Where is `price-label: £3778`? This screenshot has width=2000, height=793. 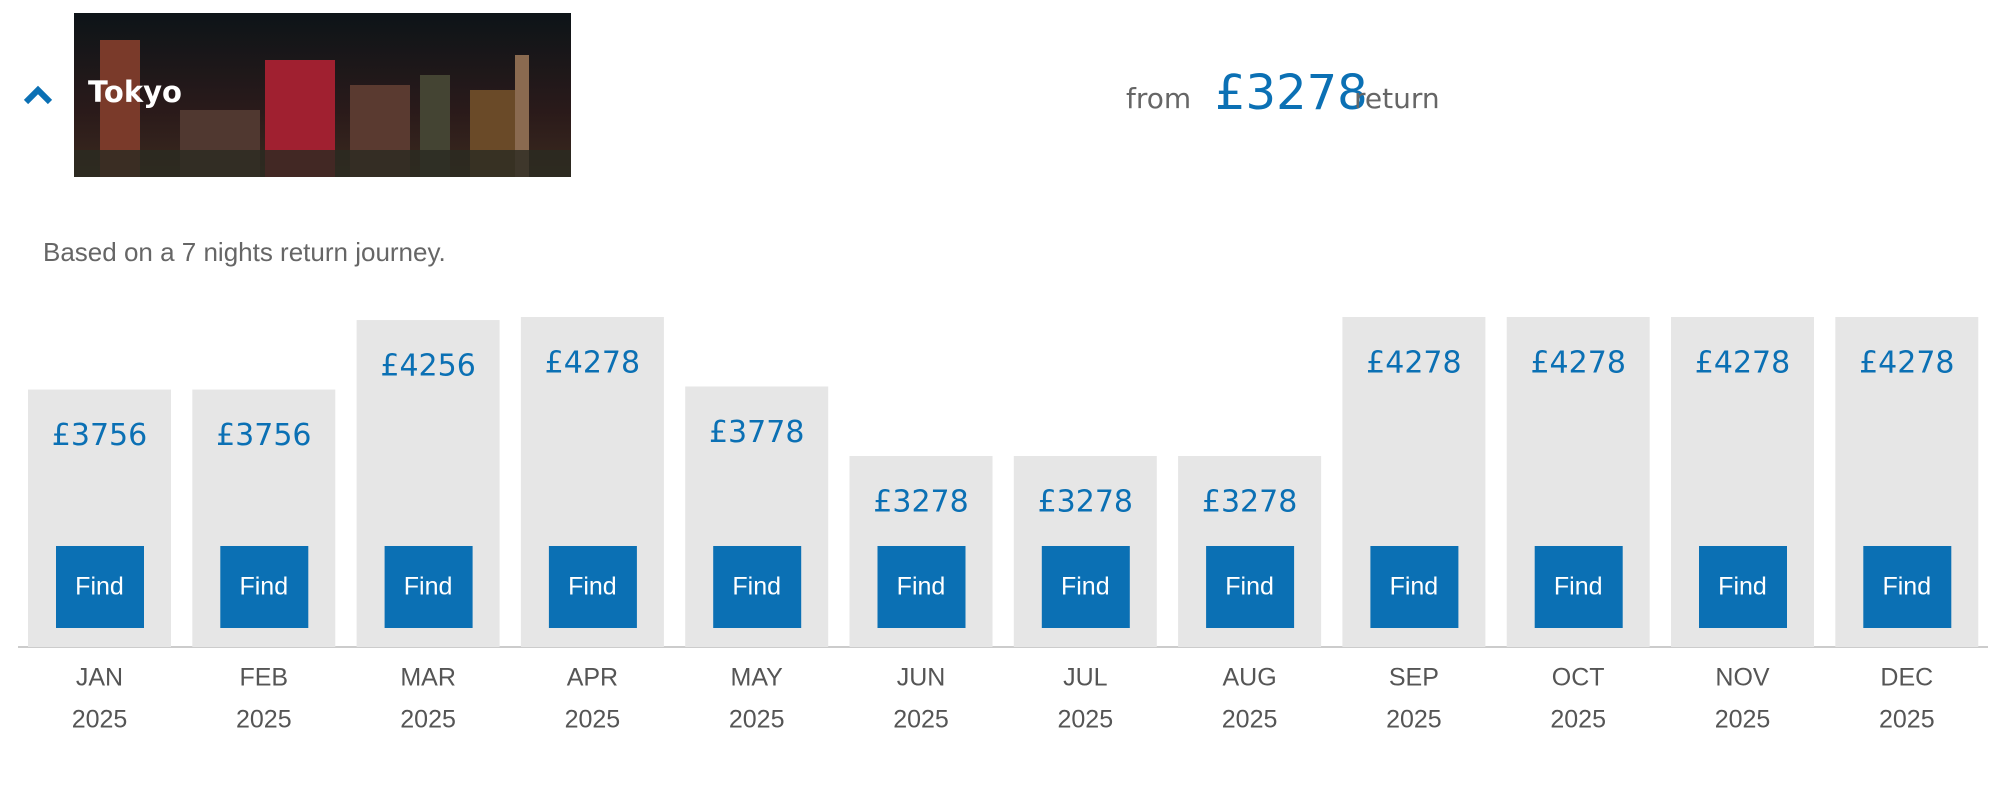 price-label: £3778 is located at coordinates (756, 432).